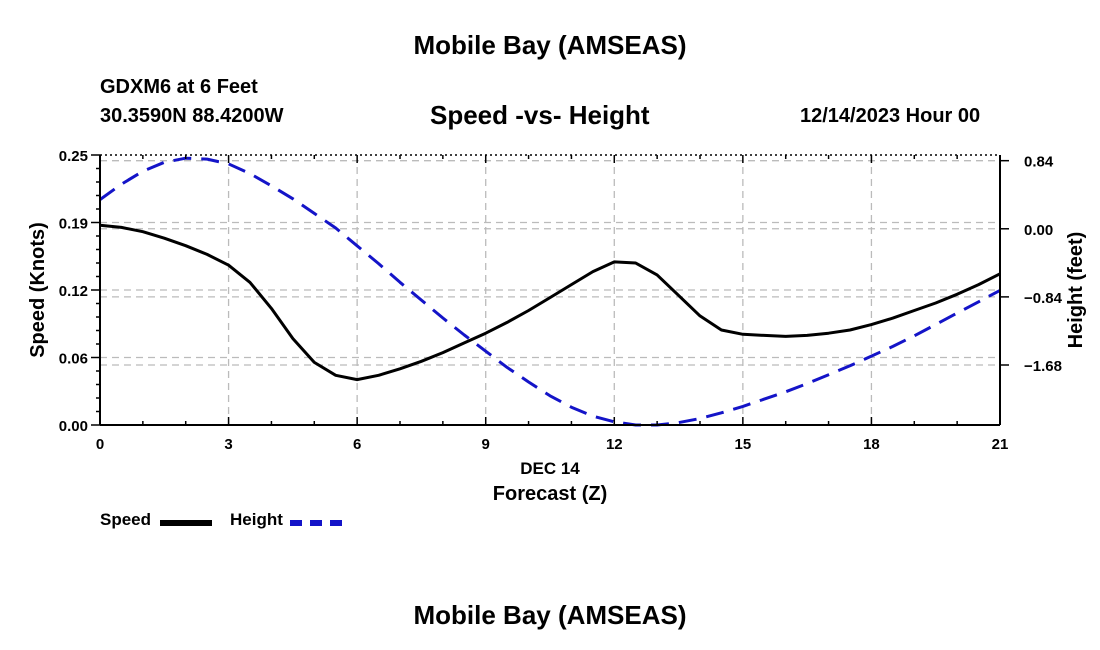 The height and width of the screenshot is (650, 1100). Describe the element at coordinates (192, 116) in the screenshot. I see `station-coordinates: 30.3590N 88.4200W` at that location.